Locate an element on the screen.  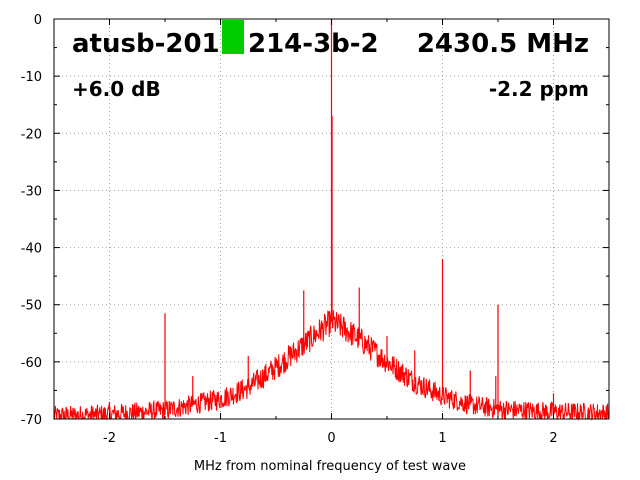
frequency-readout: 2430.5 MHz is located at coordinates (503, 44).